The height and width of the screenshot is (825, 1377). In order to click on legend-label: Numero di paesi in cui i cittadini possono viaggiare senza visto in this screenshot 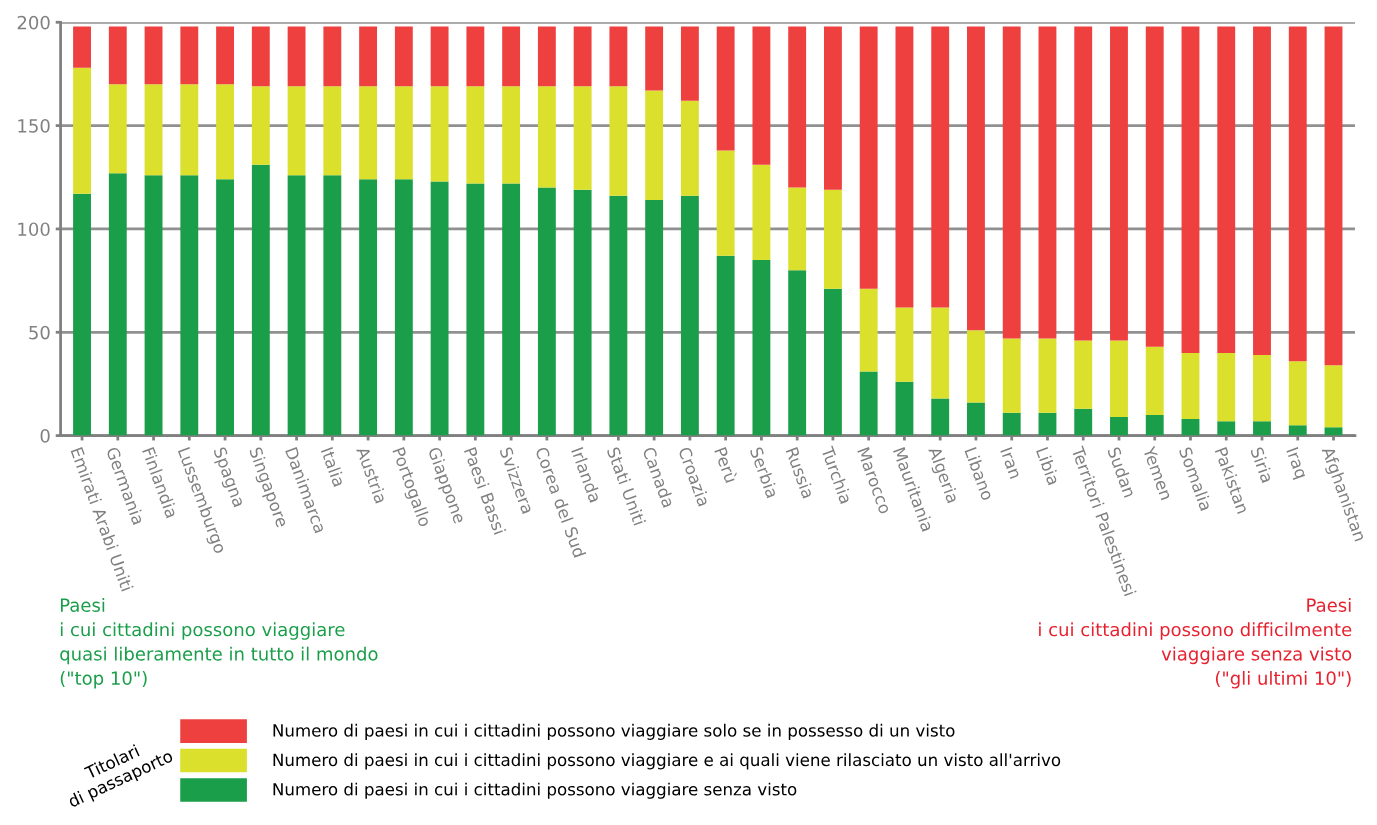, I will do `click(535, 790)`.